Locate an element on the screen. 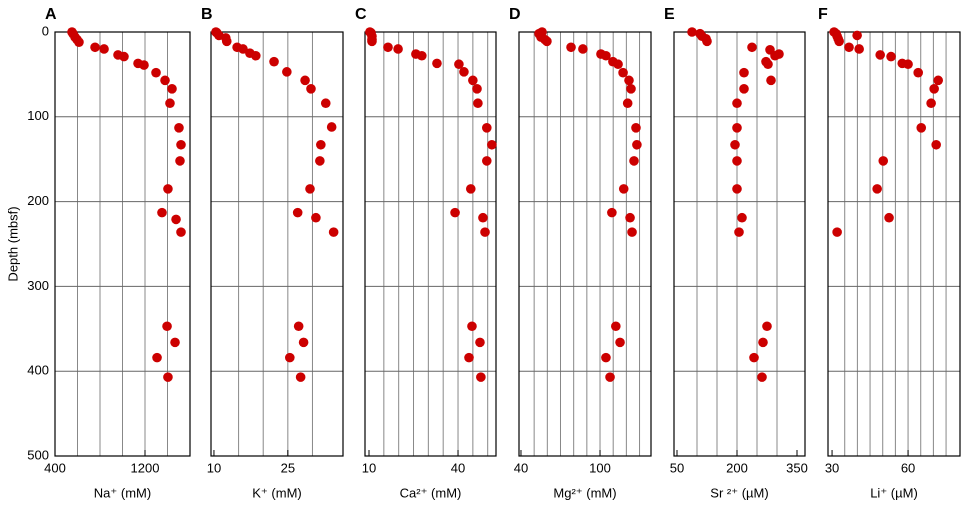  y-tick-label: 100 is located at coordinates (38, 115).